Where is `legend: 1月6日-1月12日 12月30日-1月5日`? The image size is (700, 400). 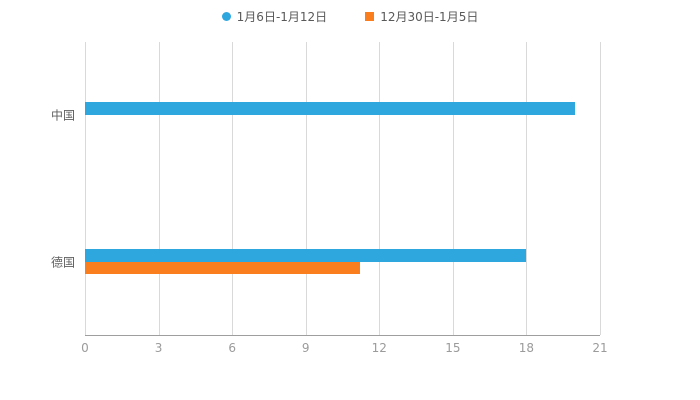
legend: 1月6日-1月12日 12月30日-1月5日 is located at coordinates (350, 16).